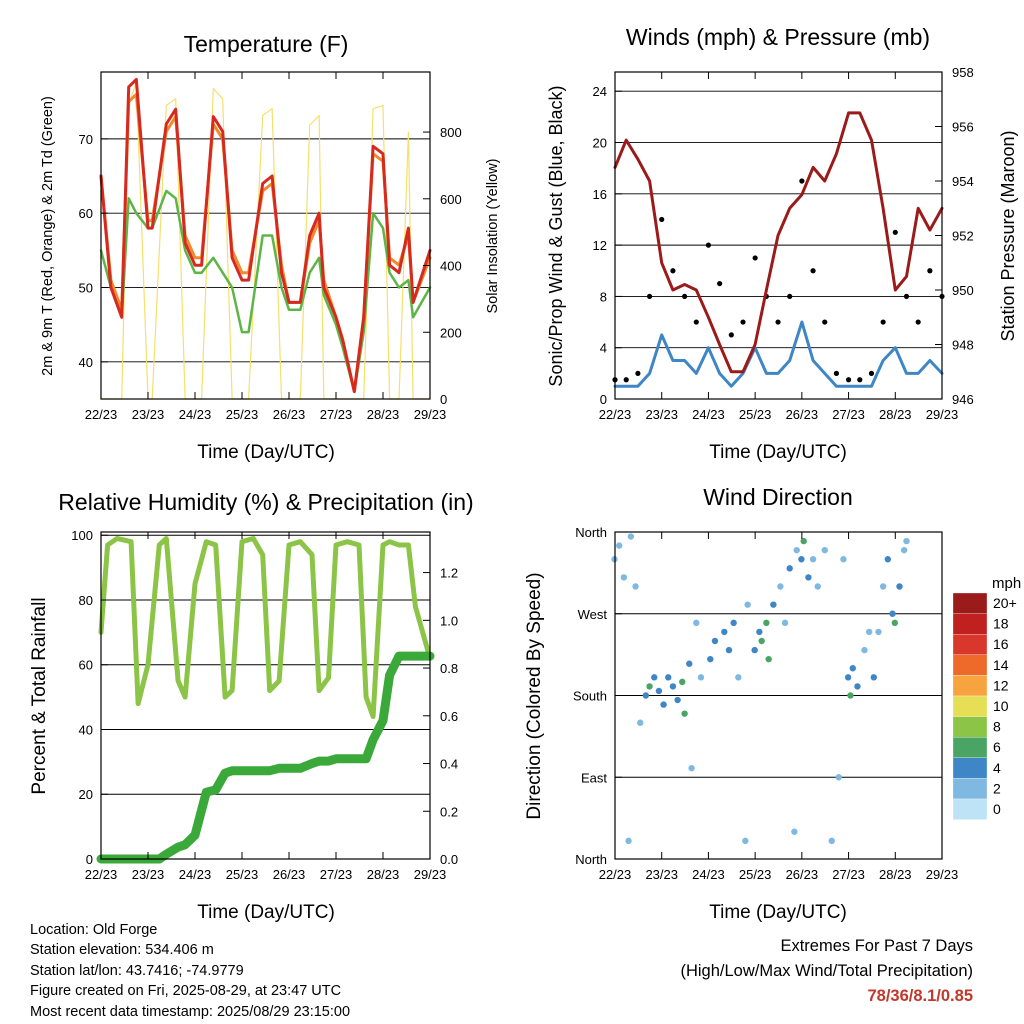 The image size is (1024, 1024). I want to click on x-tick-label: 24/23, so click(708, 874).